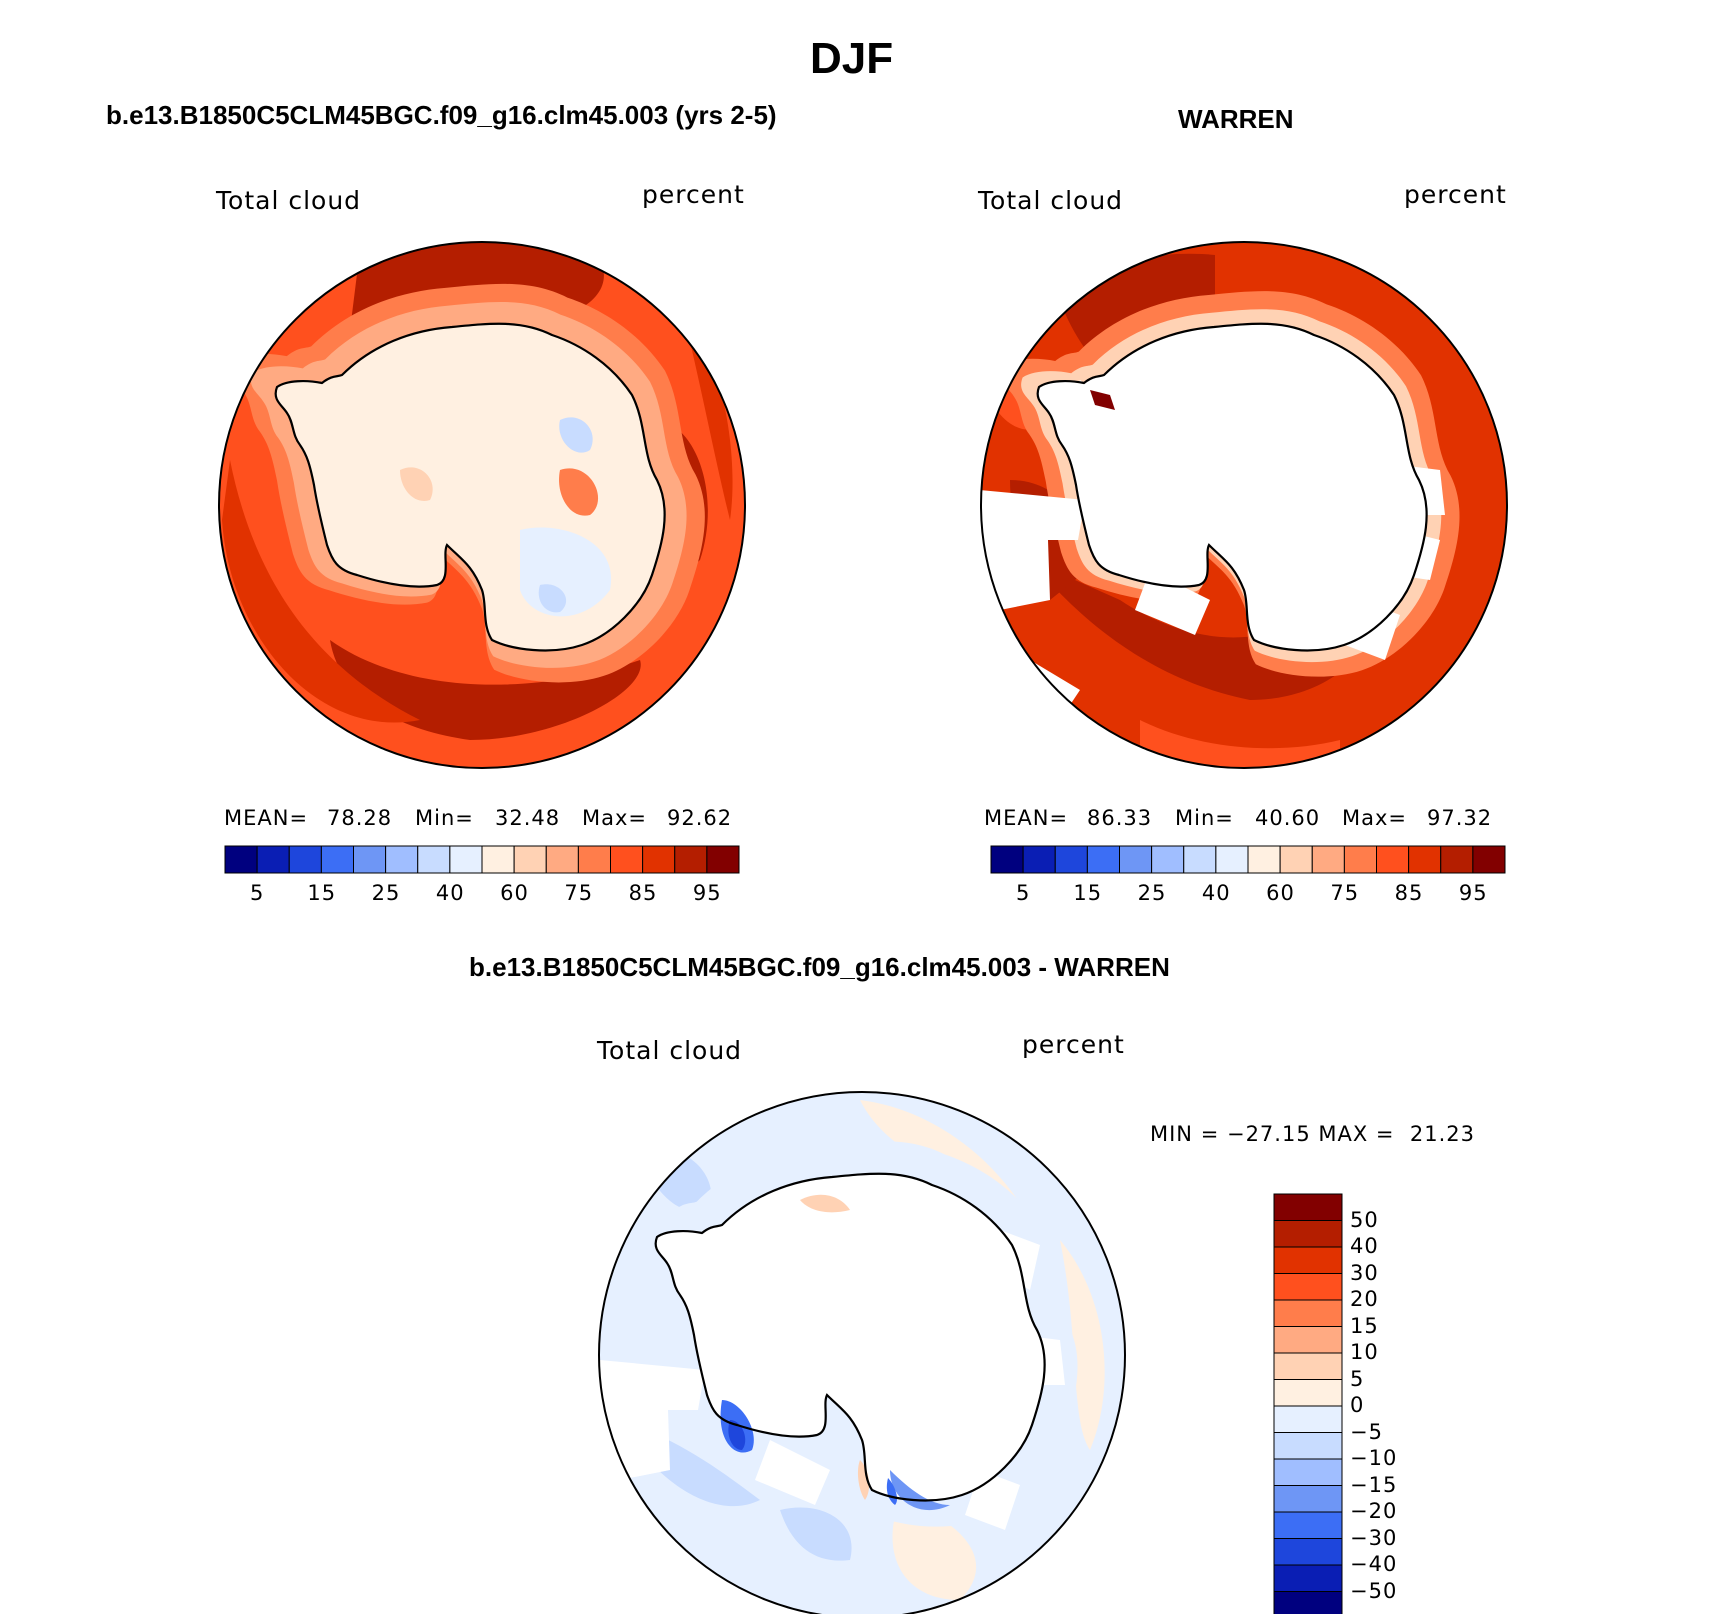 The image size is (1710, 1614). Describe the element at coordinates (1236, 119) in the screenshot. I see `panel-2-heading: WARREN` at that location.